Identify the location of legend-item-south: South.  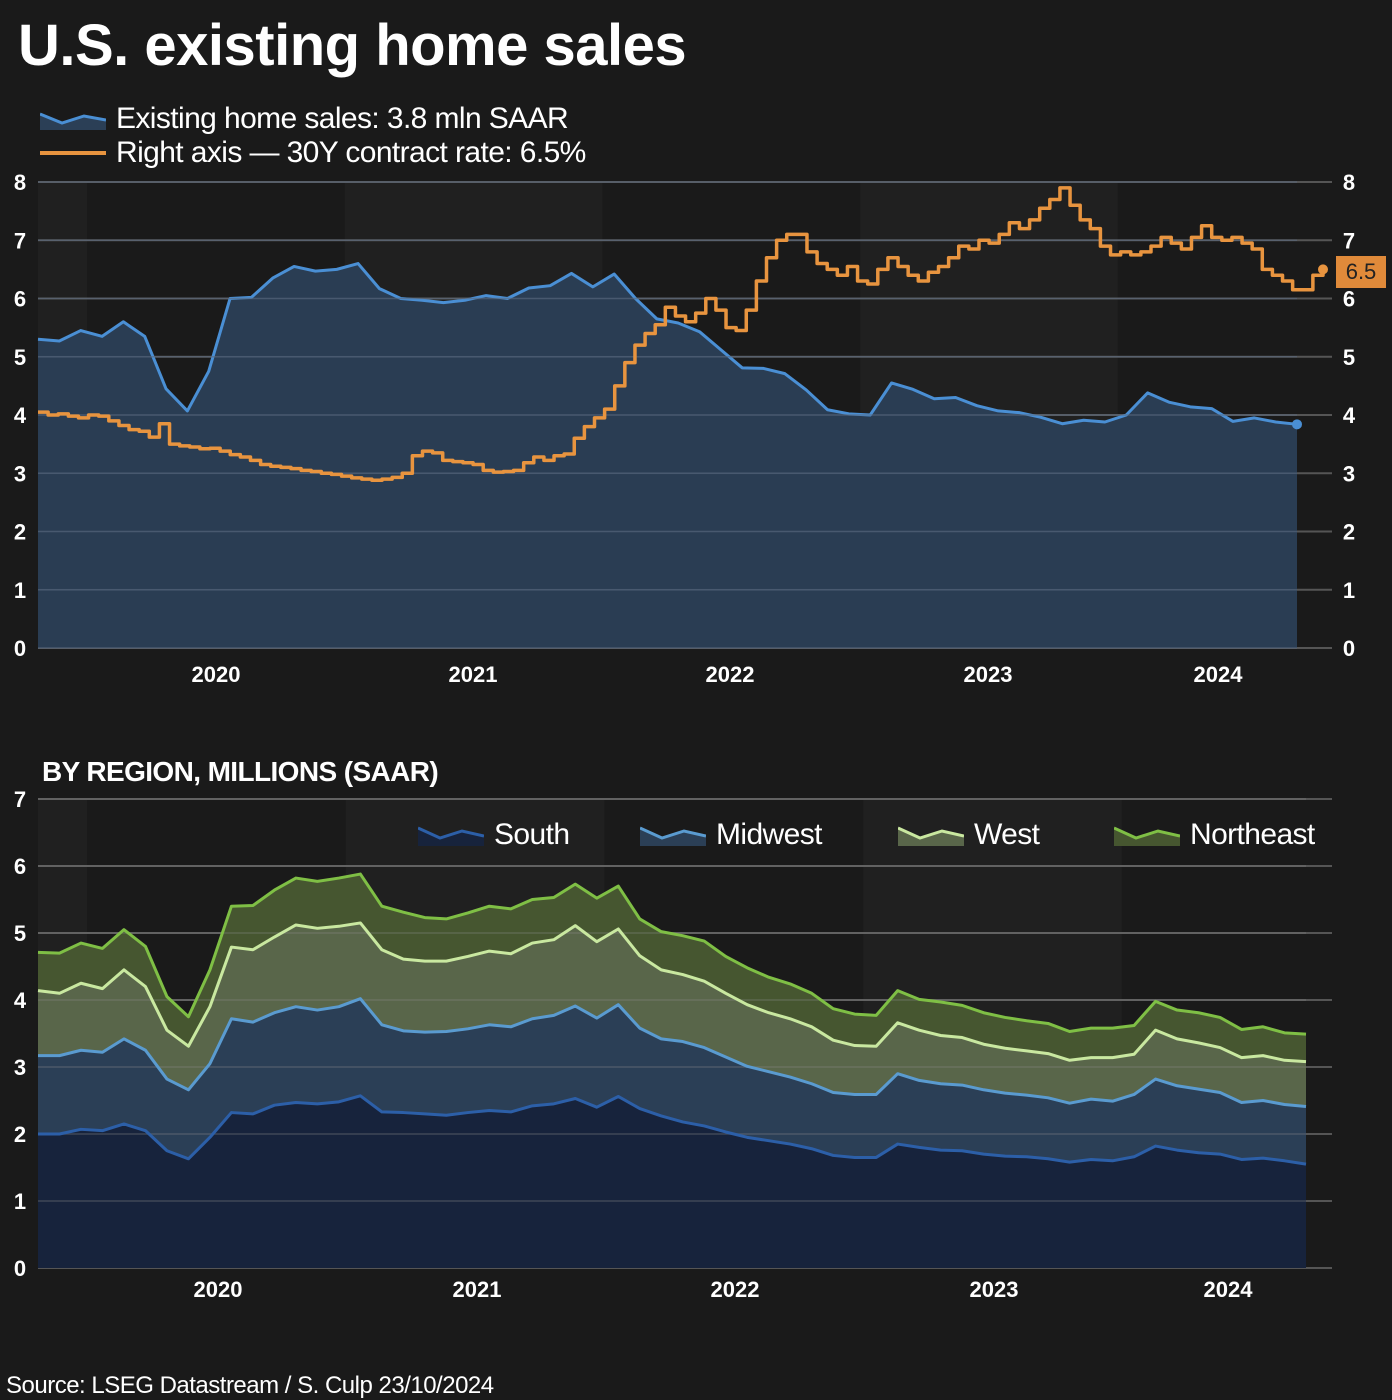
(494, 835).